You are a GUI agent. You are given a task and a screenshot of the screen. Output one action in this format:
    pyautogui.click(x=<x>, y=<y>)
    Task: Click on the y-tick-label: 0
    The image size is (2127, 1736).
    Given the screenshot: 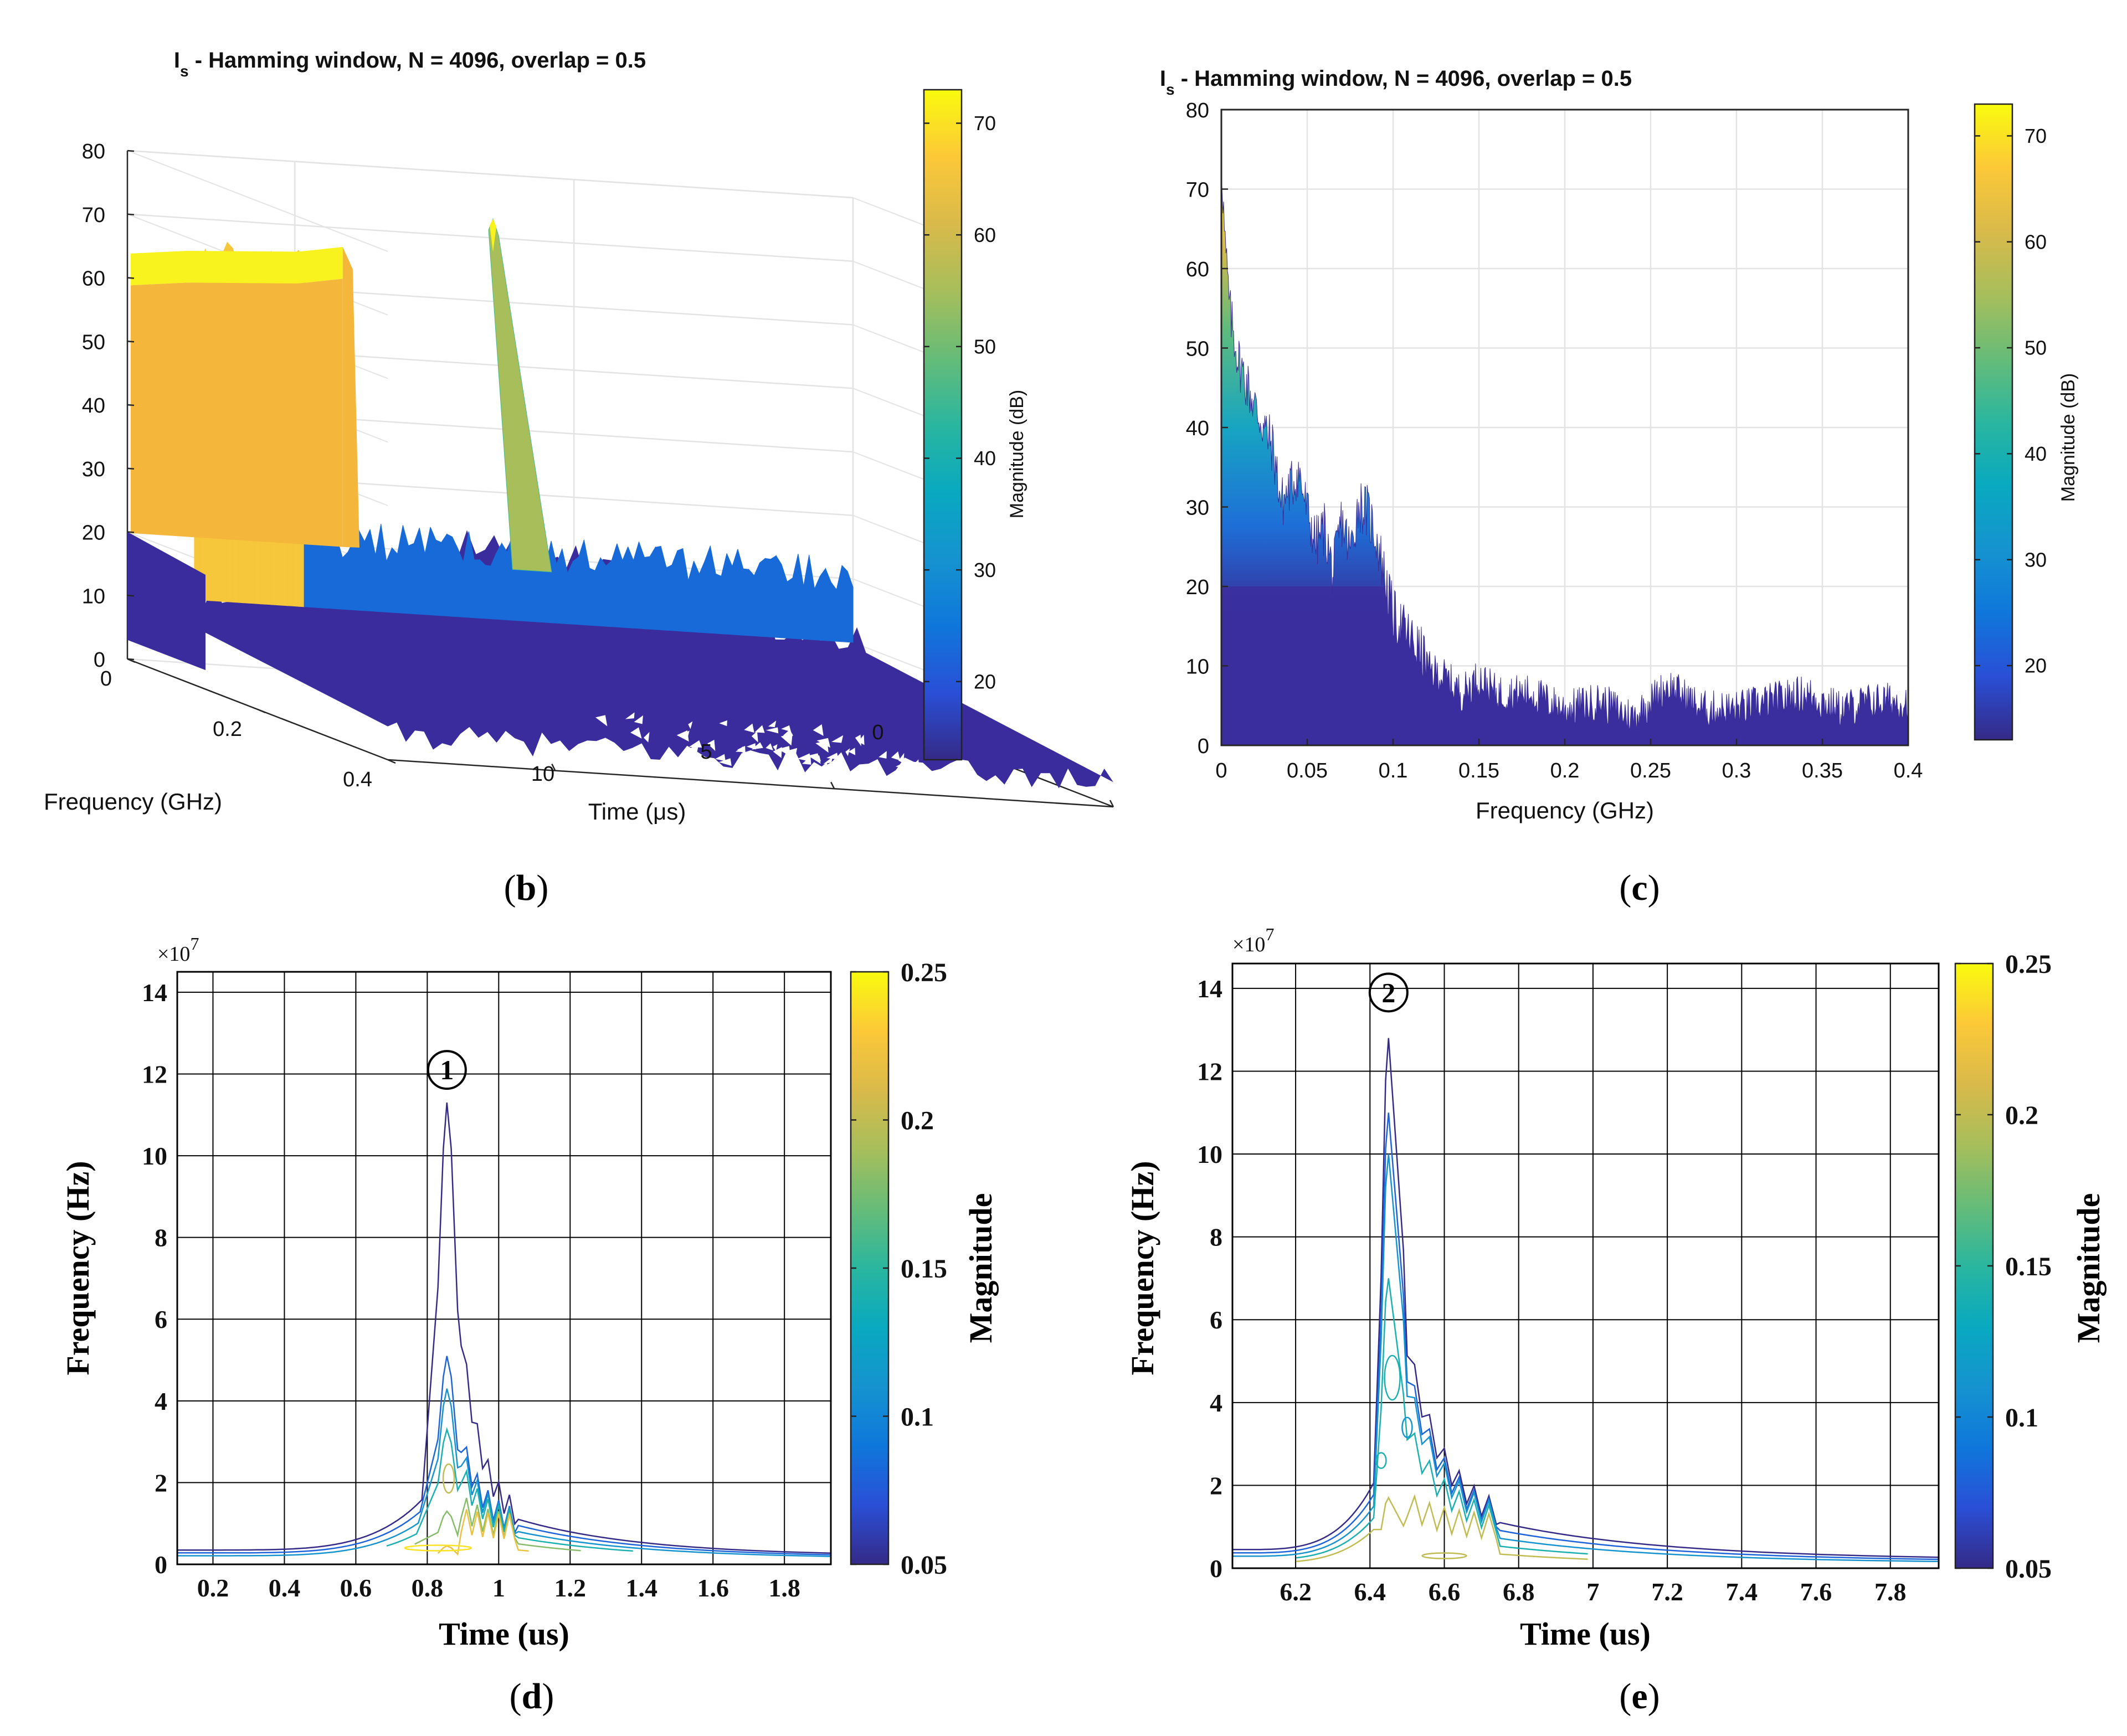 What is the action you would take?
    pyautogui.click(x=106, y=679)
    